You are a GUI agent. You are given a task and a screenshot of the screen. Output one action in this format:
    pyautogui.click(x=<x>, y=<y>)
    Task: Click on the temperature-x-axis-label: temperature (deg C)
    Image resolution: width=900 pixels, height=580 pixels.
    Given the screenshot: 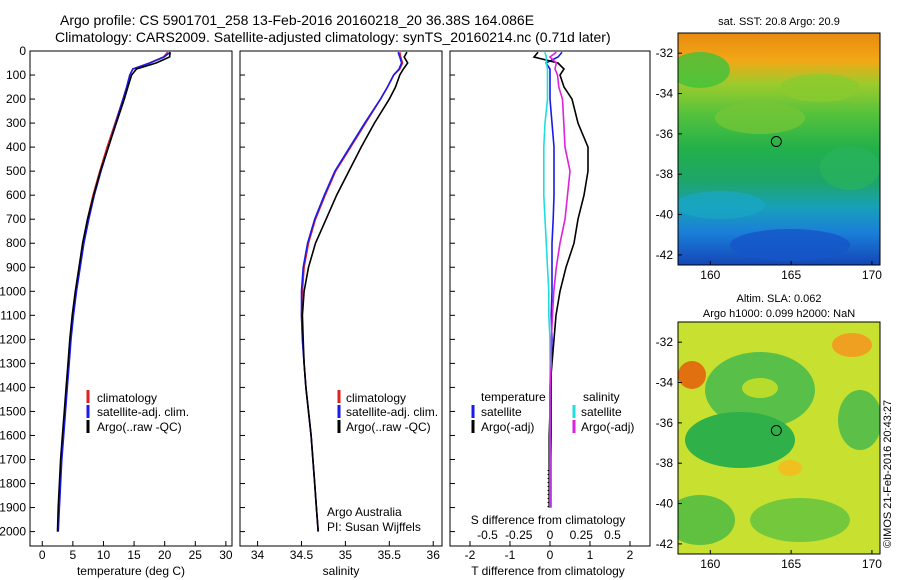 What is the action you would take?
    pyautogui.click(x=131, y=571)
    